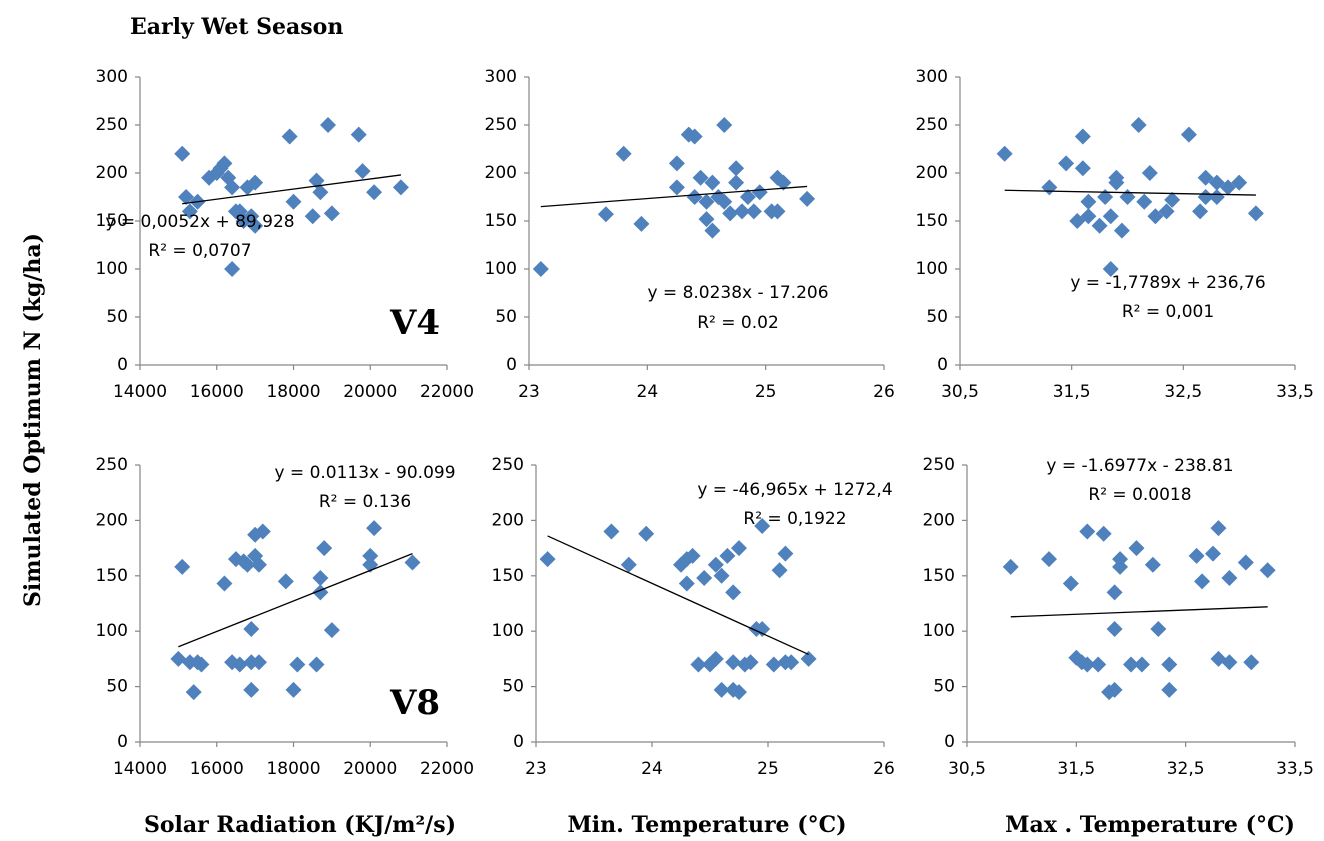  Describe the element at coordinates (112, 631) in the screenshot. I see `y-tick-label: 100` at that location.